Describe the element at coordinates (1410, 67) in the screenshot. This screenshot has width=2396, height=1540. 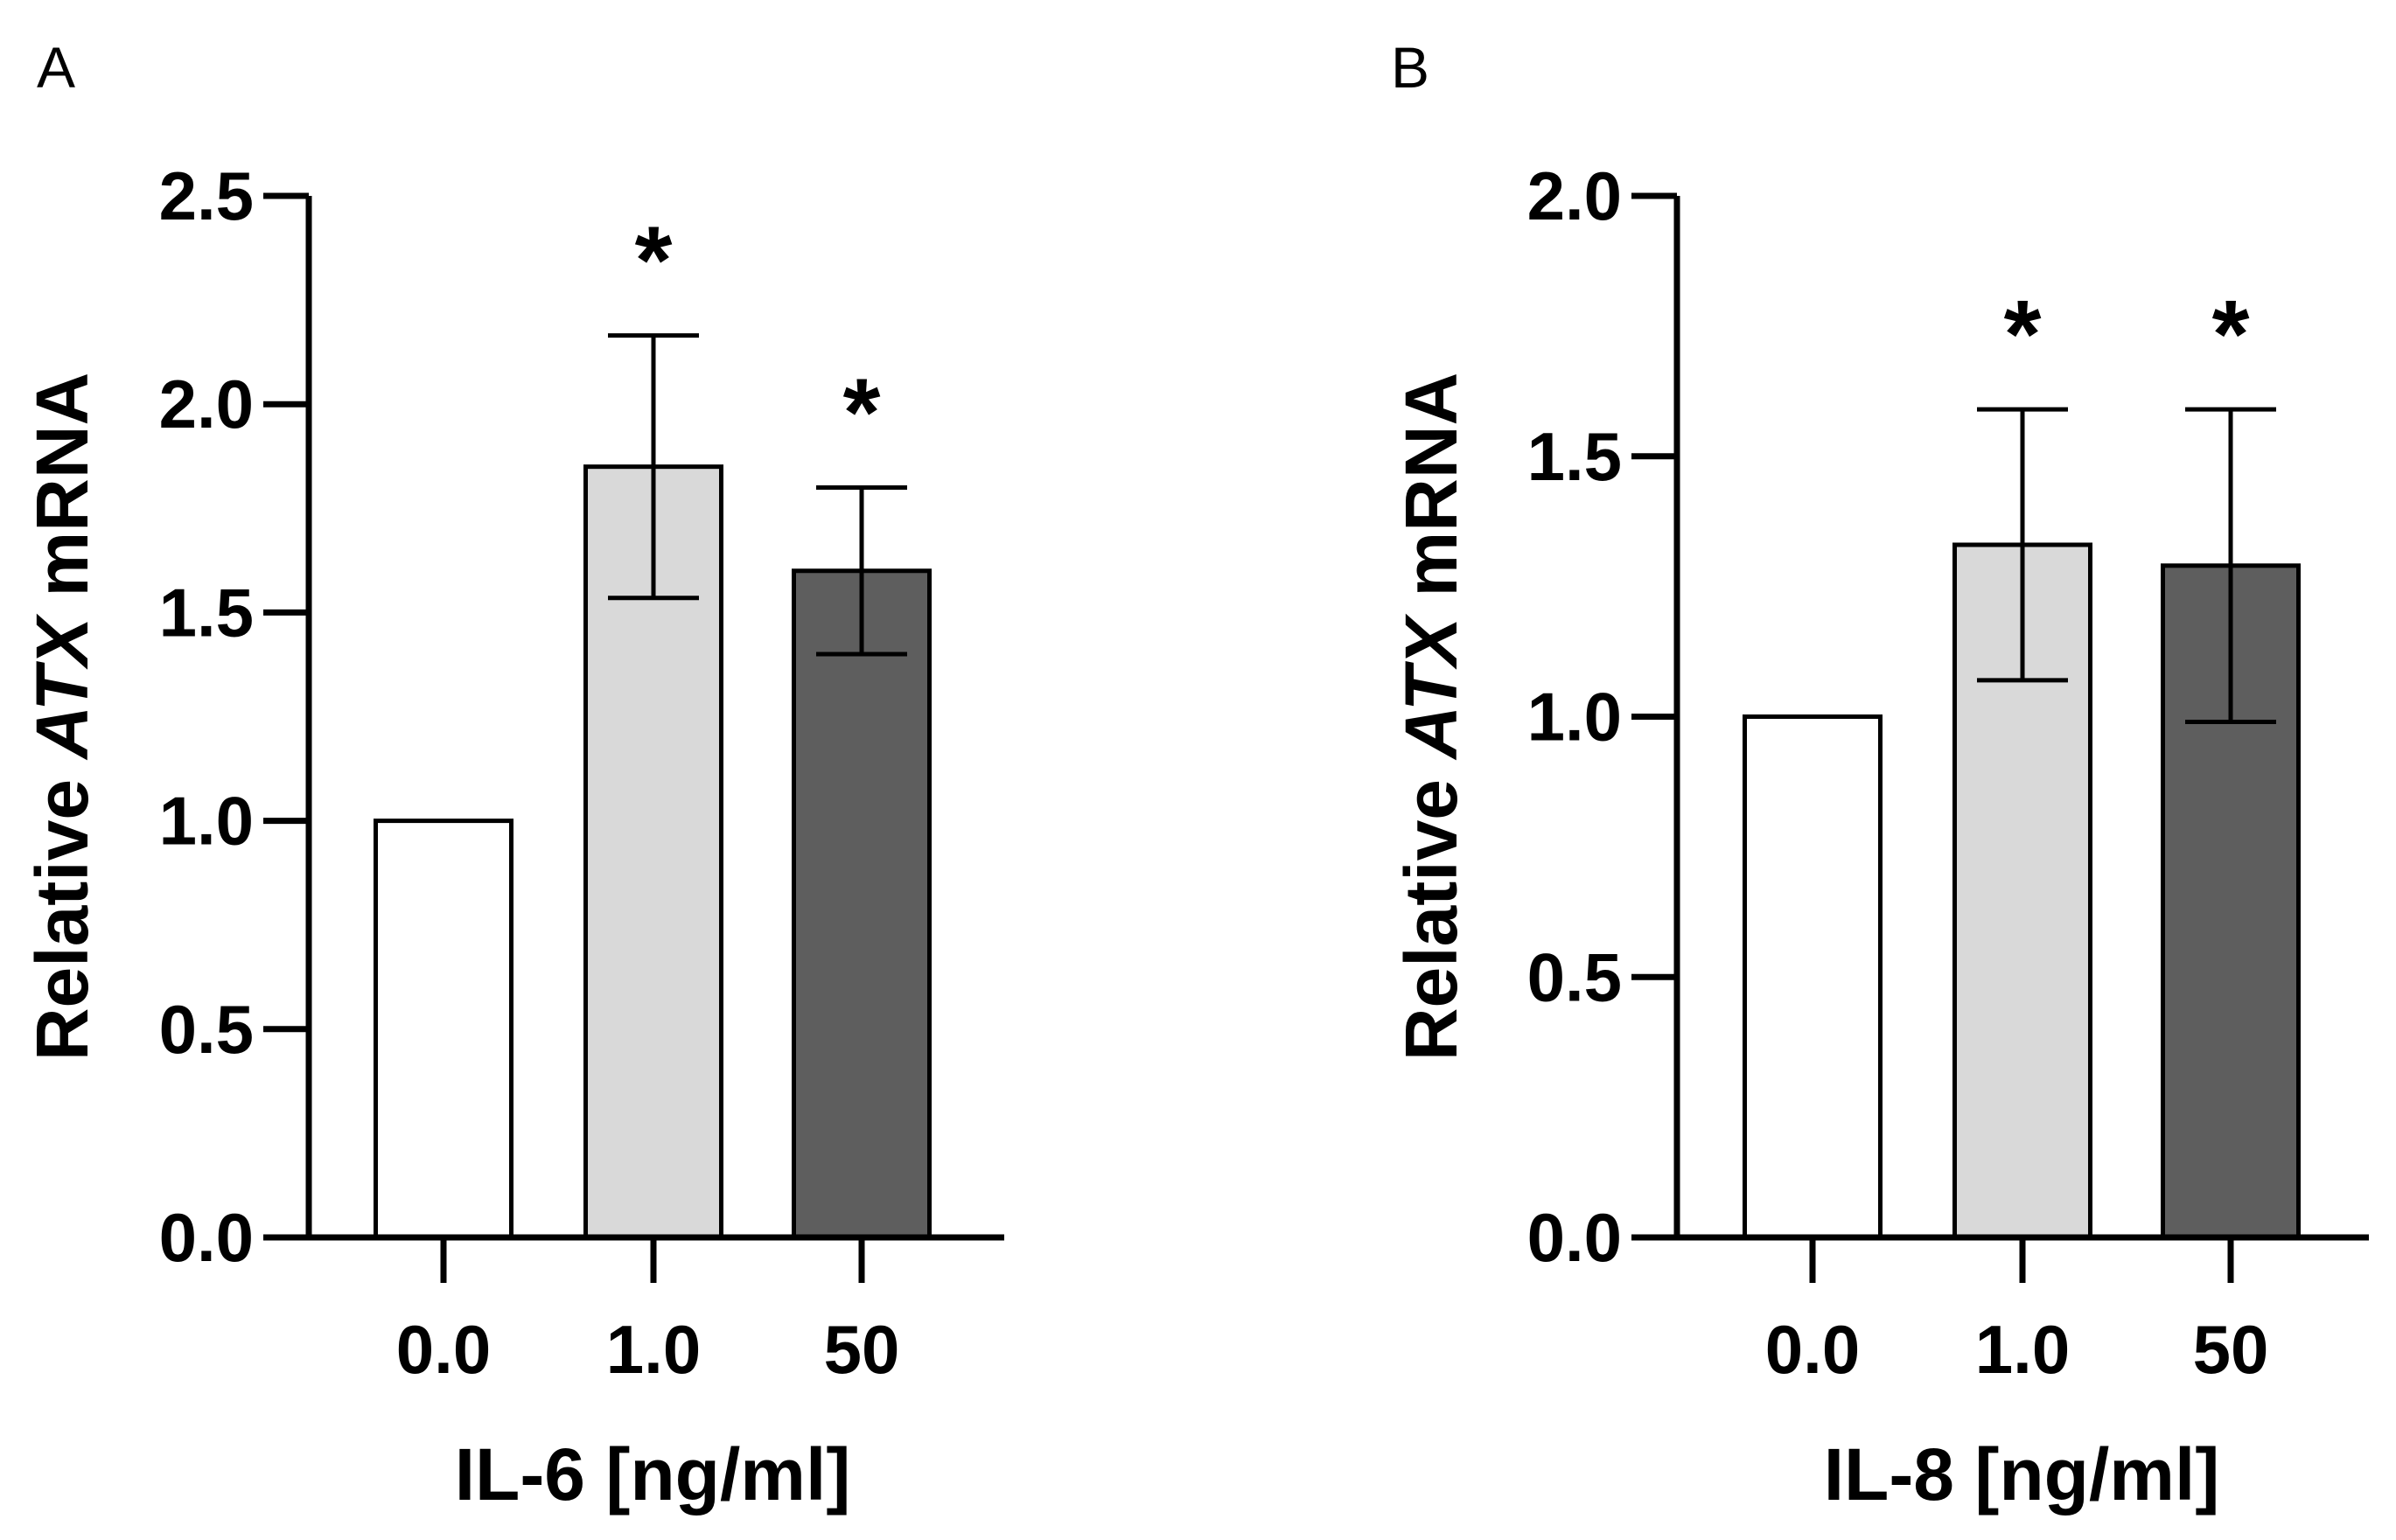
I see `panel-label: B` at that location.